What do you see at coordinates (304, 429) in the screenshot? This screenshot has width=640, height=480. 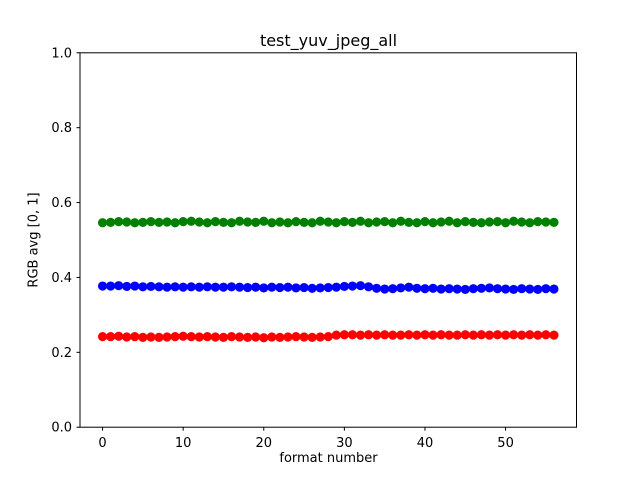 I see `x-axis-ticks` at bounding box center [304, 429].